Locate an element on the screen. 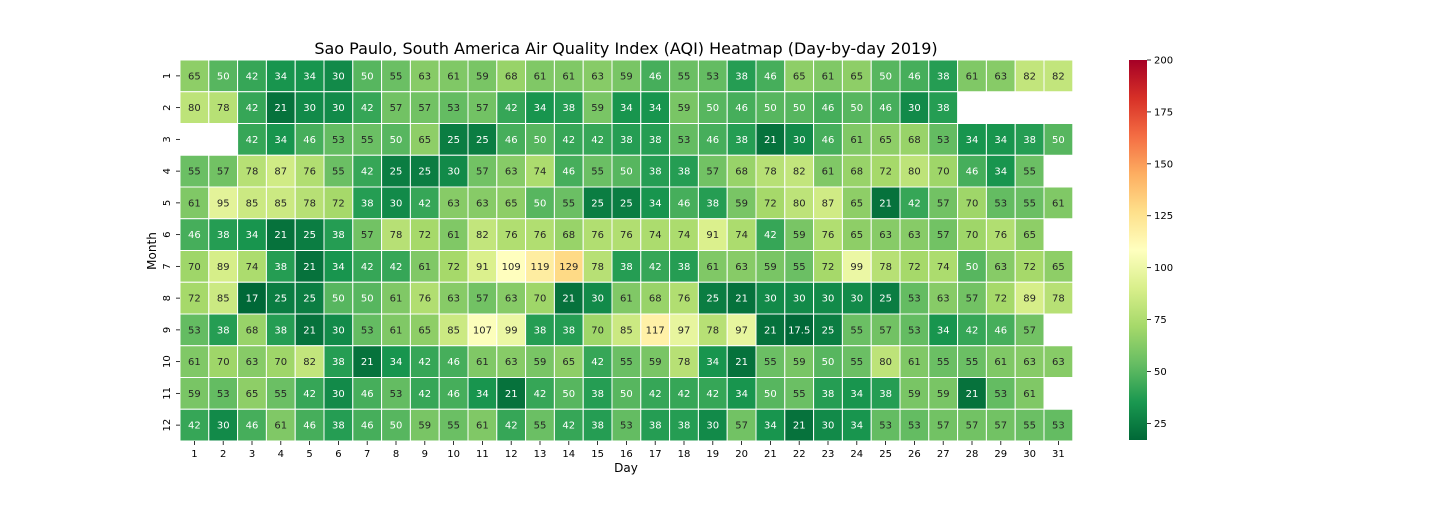  x-tick-label: 2 is located at coordinates (223, 454).